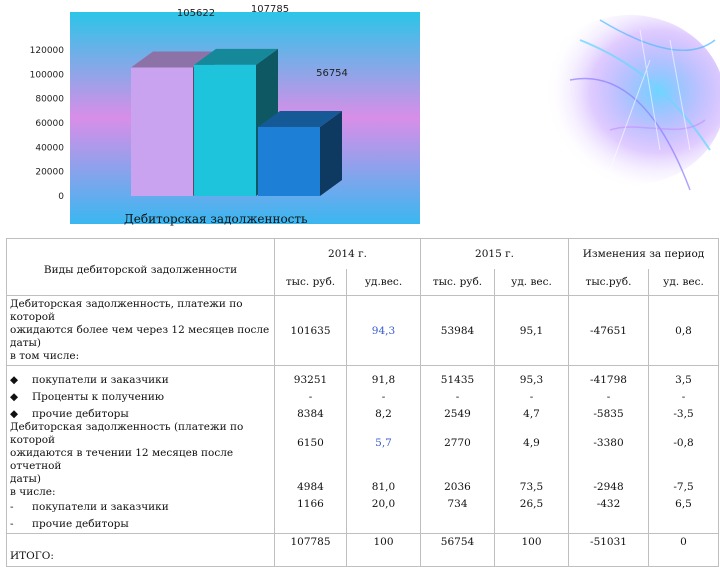 Image resolution: width=720 pixels, height=567 pixels. I want to click on header-2014: 2014 г., so click(347, 253).